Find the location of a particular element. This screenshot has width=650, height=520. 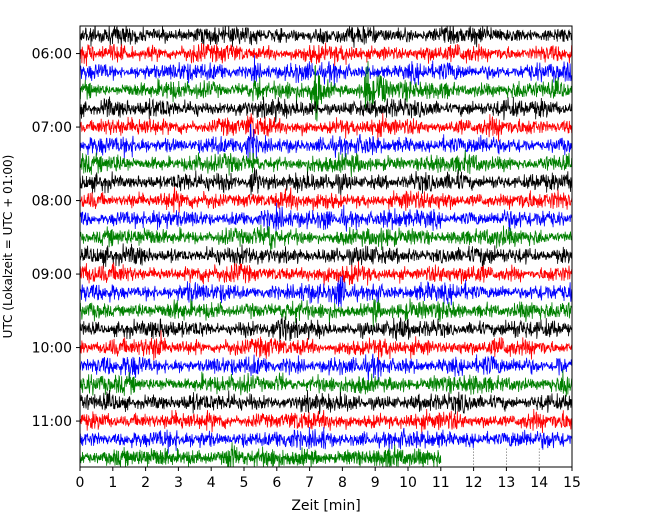

x-tick-label: 3 is located at coordinates (178, 483).